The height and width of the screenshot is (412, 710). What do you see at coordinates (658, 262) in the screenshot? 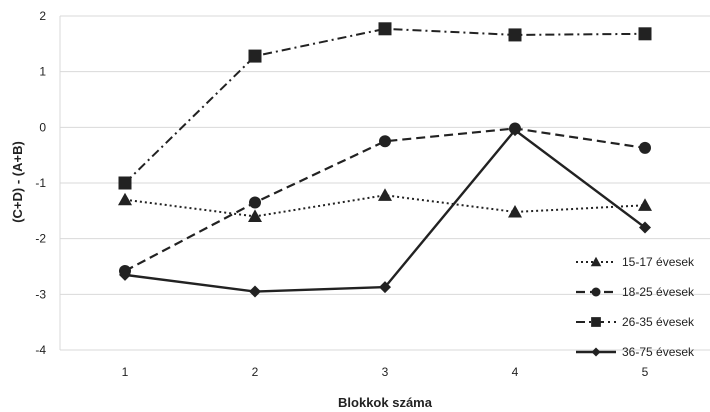
I see `legend-label: 15-17 évesek` at bounding box center [658, 262].